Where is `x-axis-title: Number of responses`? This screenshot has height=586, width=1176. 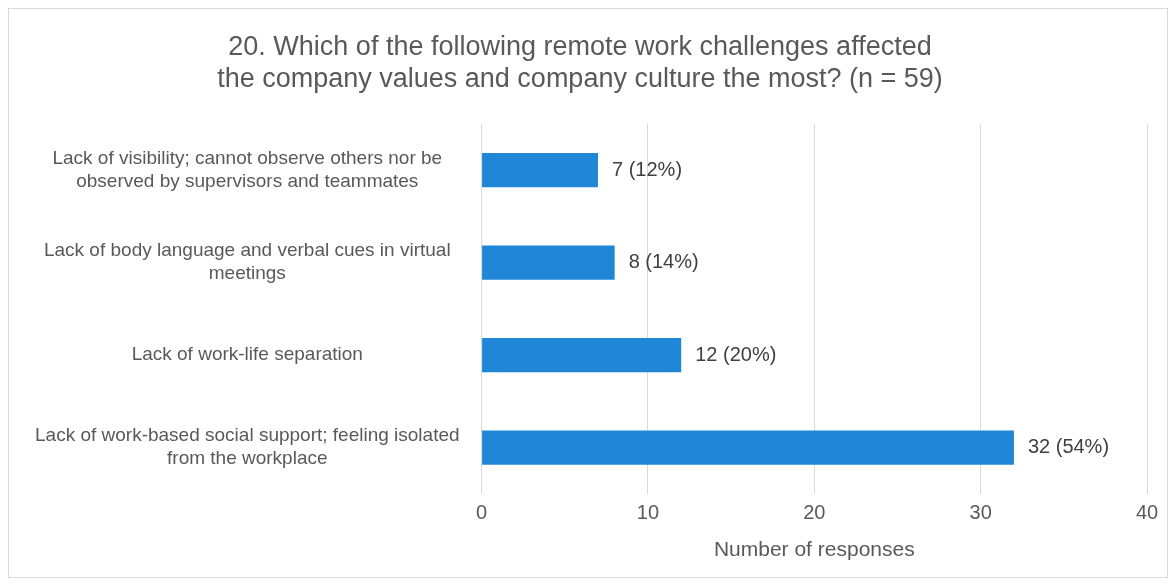
x-axis-title: Number of responses is located at coordinates (814, 549).